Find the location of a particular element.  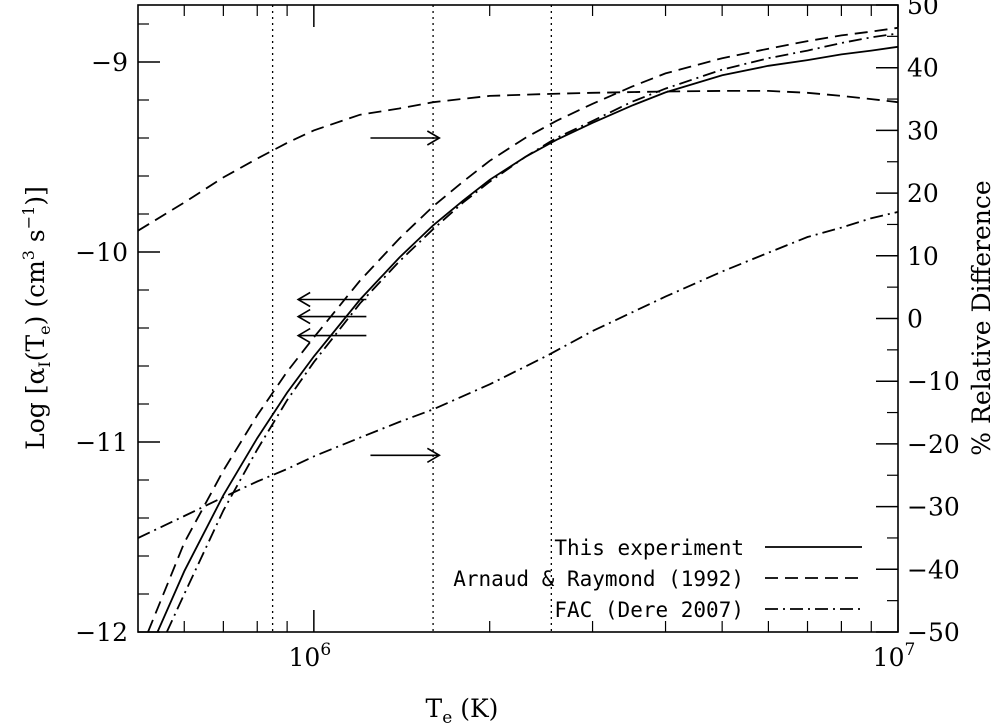

legend-label: Arnaud & Raymond (1992) is located at coordinates (598, 579).